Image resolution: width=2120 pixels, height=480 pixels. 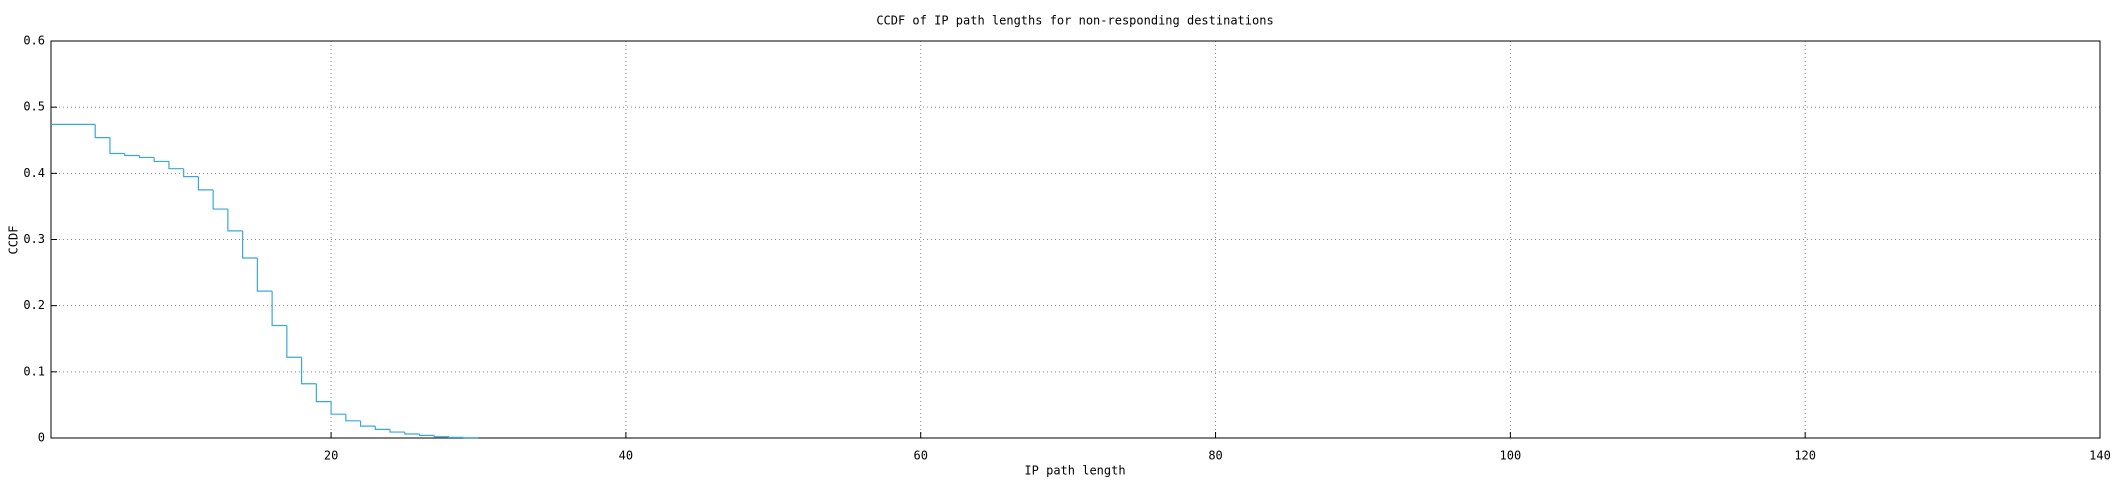 I want to click on x-tick-label: 140, so click(x=2100, y=456).